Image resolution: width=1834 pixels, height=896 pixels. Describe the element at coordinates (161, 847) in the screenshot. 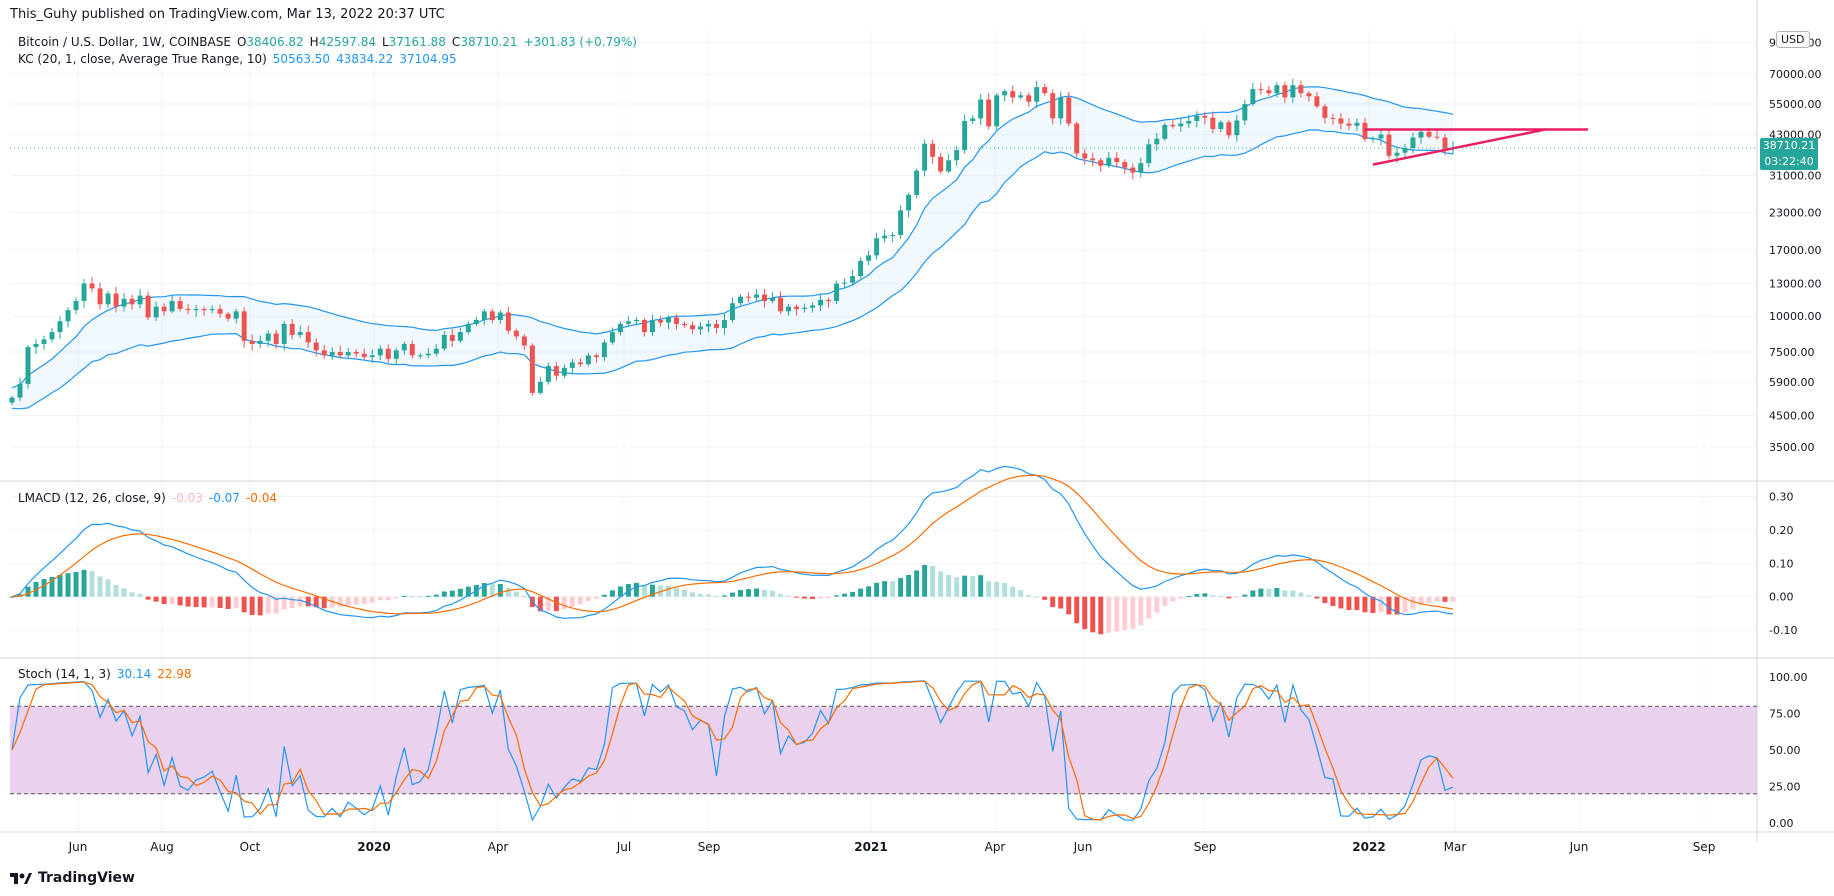

I see `time-tick-label: Aug` at that location.